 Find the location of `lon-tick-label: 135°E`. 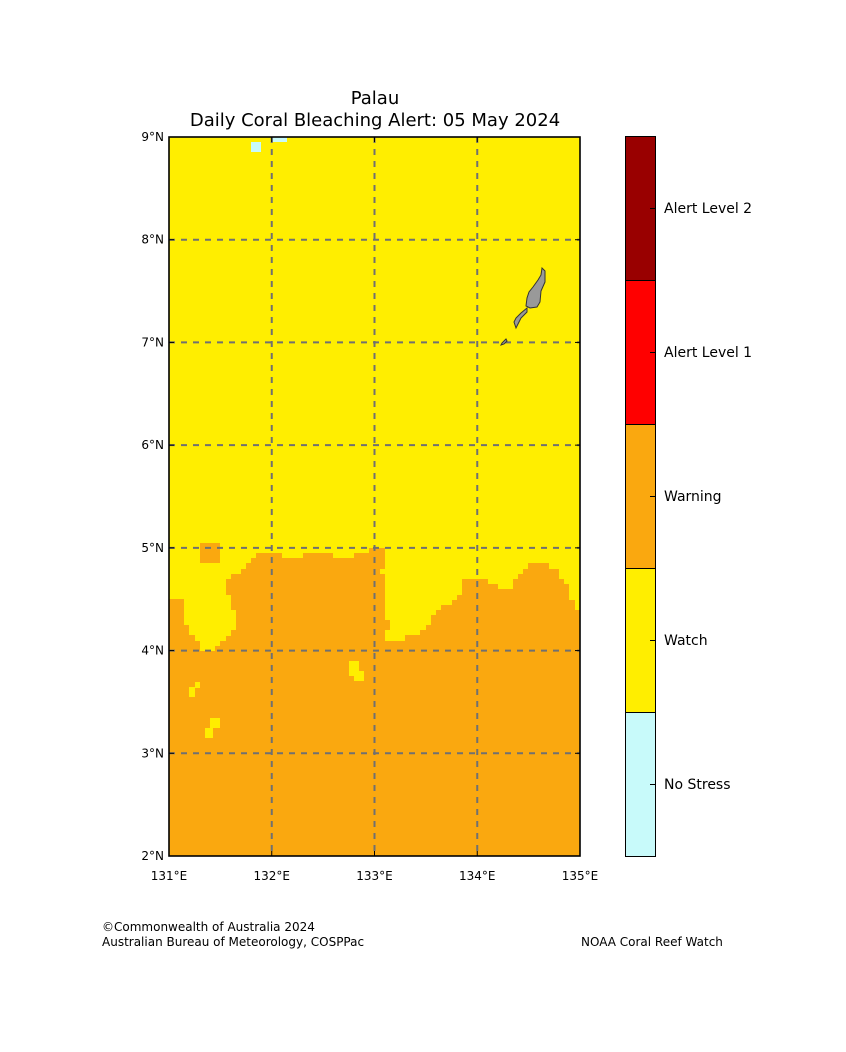

lon-tick-label: 135°E is located at coordinates (580, 876).